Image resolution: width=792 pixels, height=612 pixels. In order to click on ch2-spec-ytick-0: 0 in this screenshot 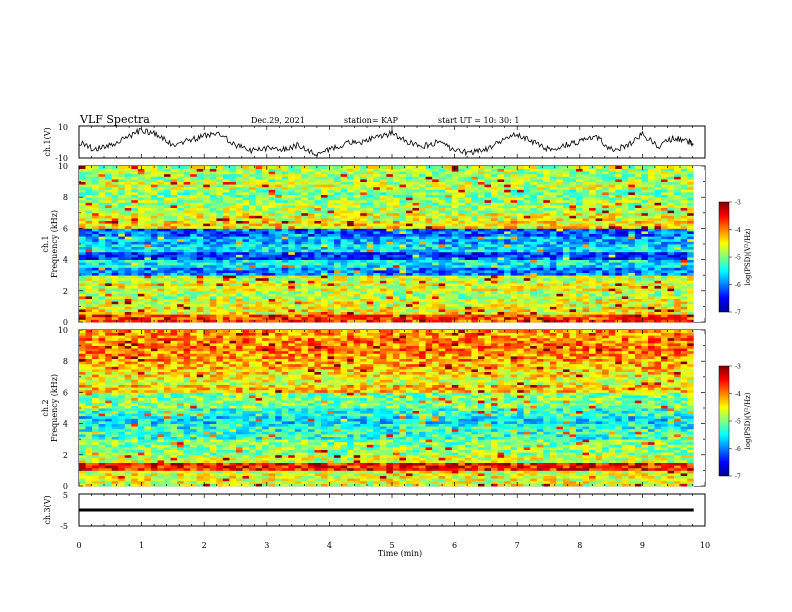, I will do `click(65, 486)`.